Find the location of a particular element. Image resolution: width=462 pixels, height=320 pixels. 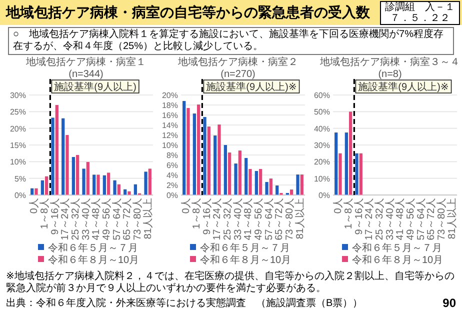

text: ※地域包括ケア病棟入院料２，４では、在宅医療の提供、自宅等からの入院２割以上、自宅等からの緊急入院が前３か月で９人以上のいずれかの要件を満たす必要がある。 is located at coordinates (231, 283).